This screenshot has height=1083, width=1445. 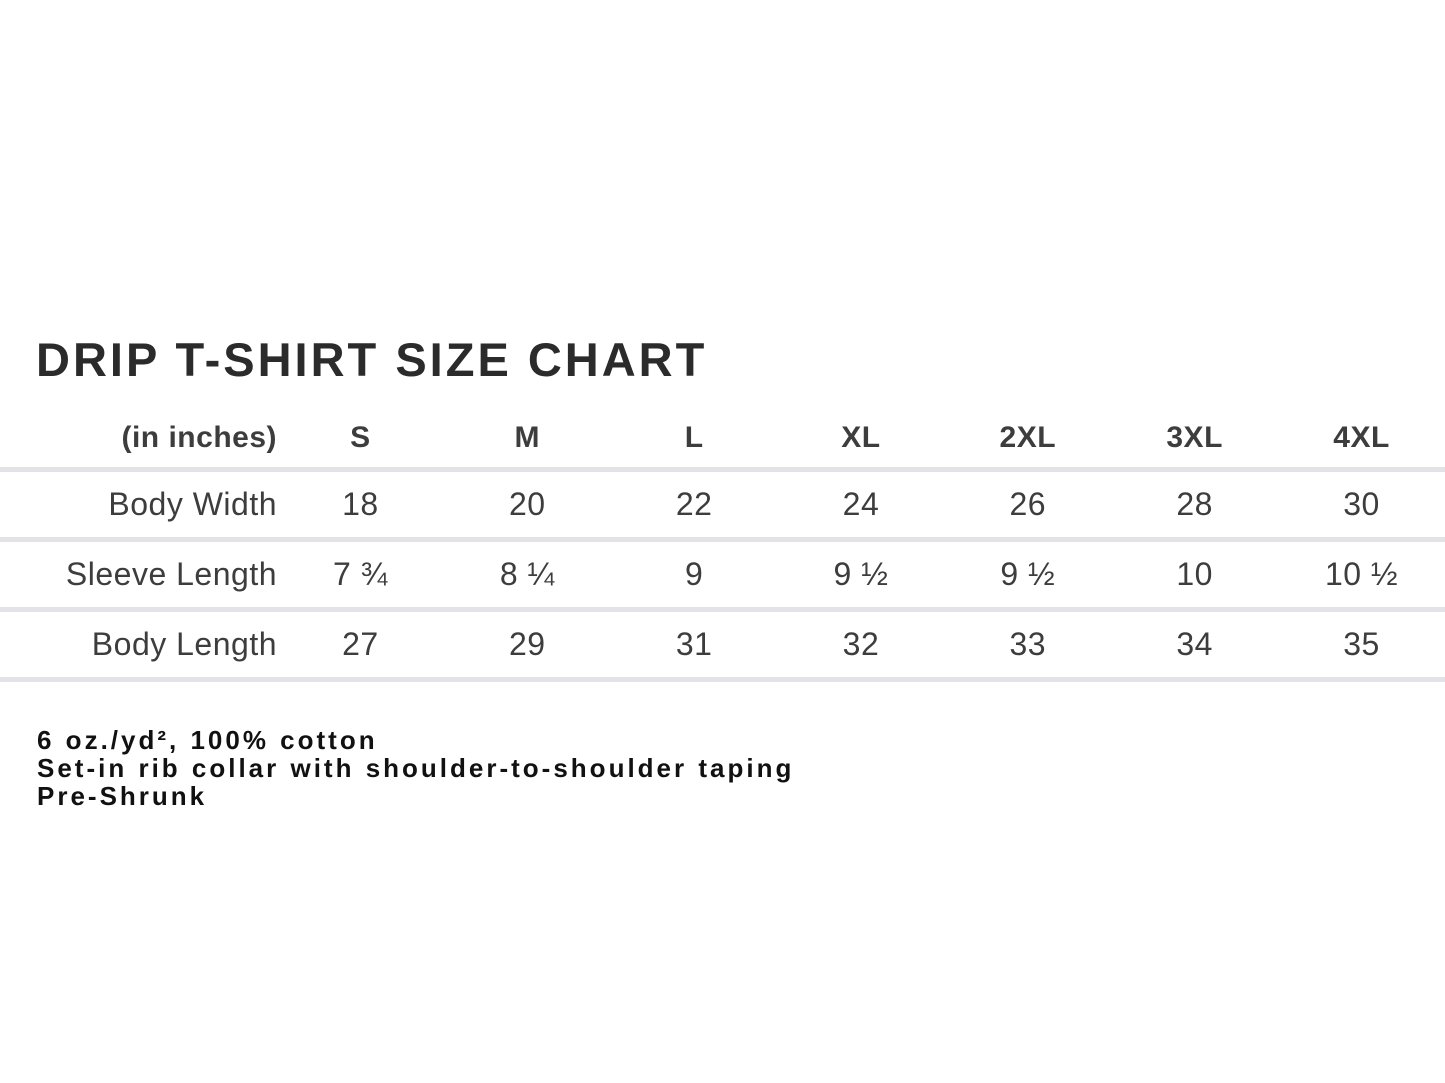 I want to click on cell-body-length-m: 29, so click(x=527, y=645).